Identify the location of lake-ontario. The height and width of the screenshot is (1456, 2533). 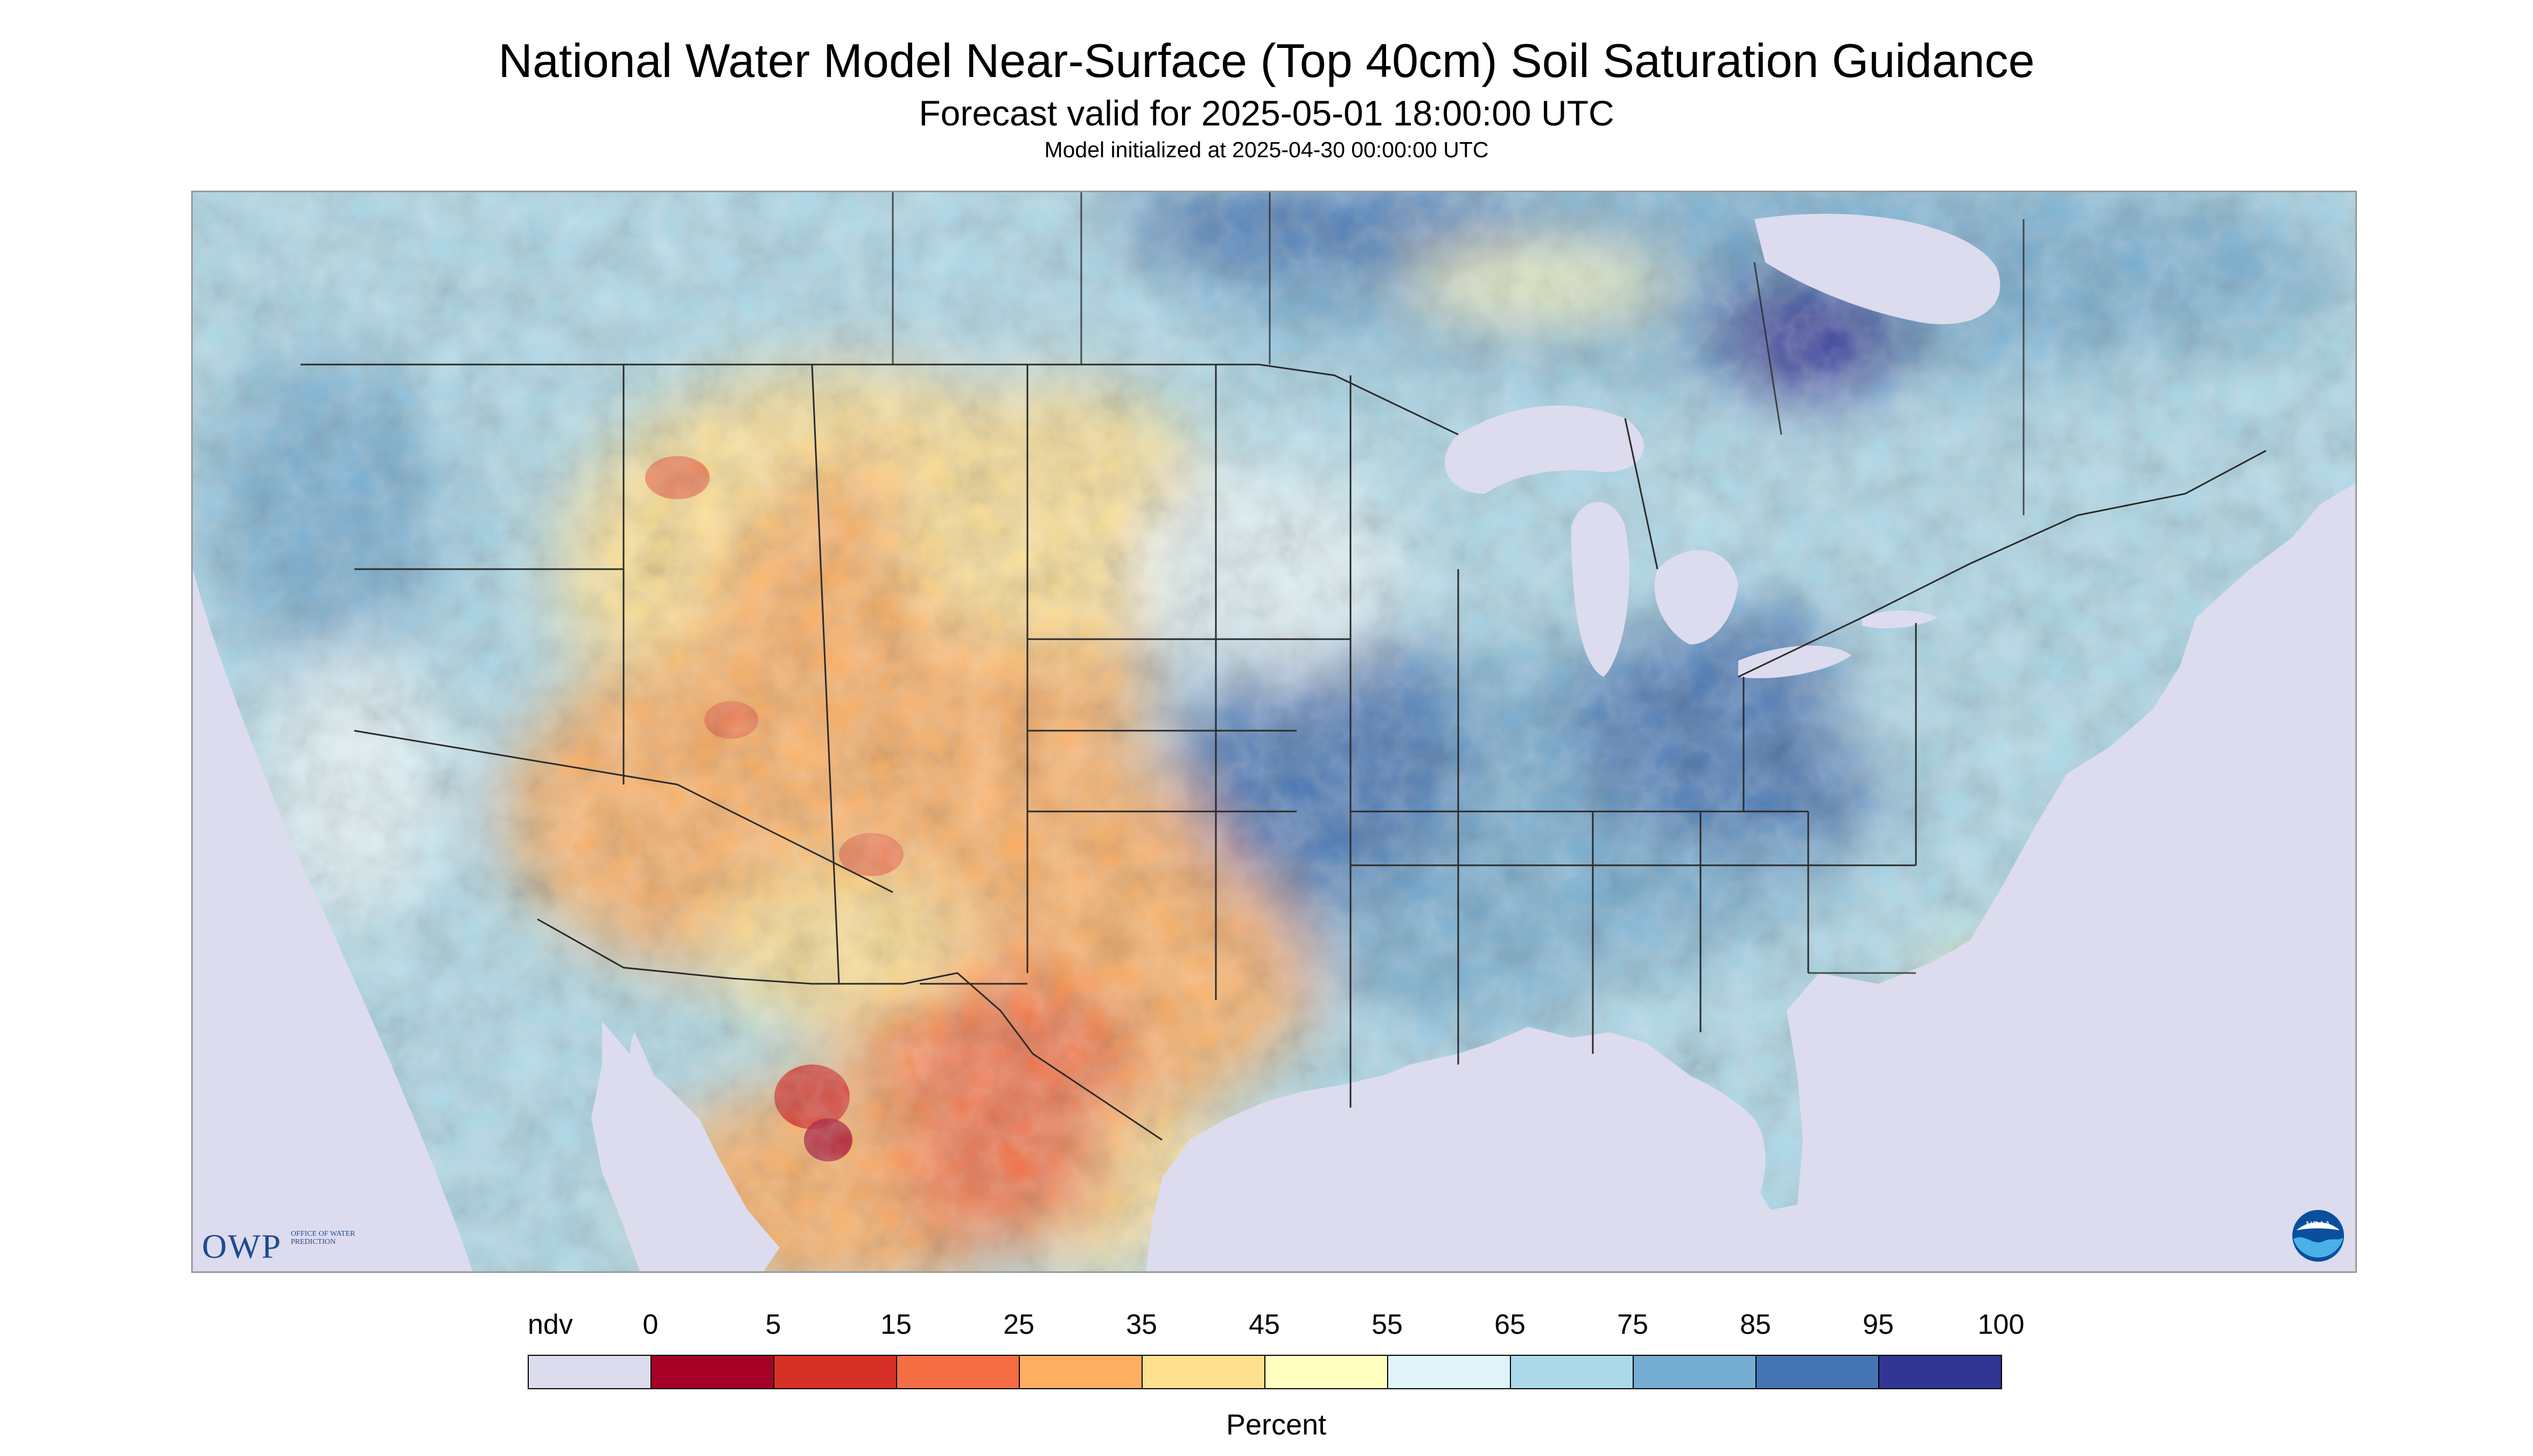
(1900, 619).